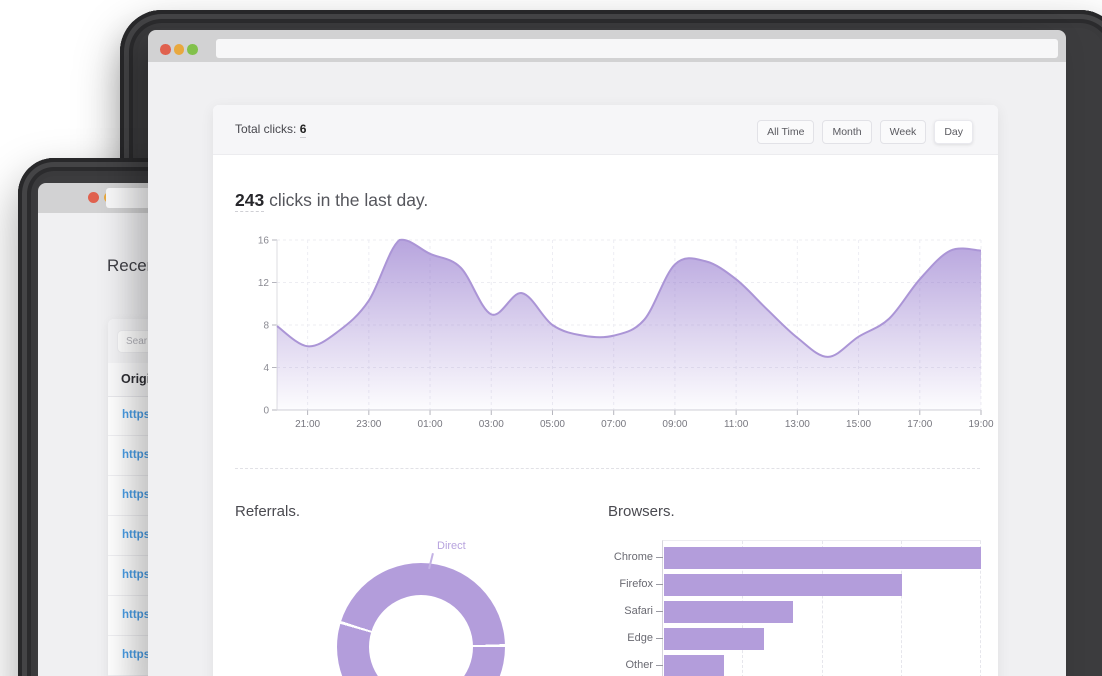  Describe the element at coordinates (783, 585) in the screenshot. I see `bar-firefox` at that location.